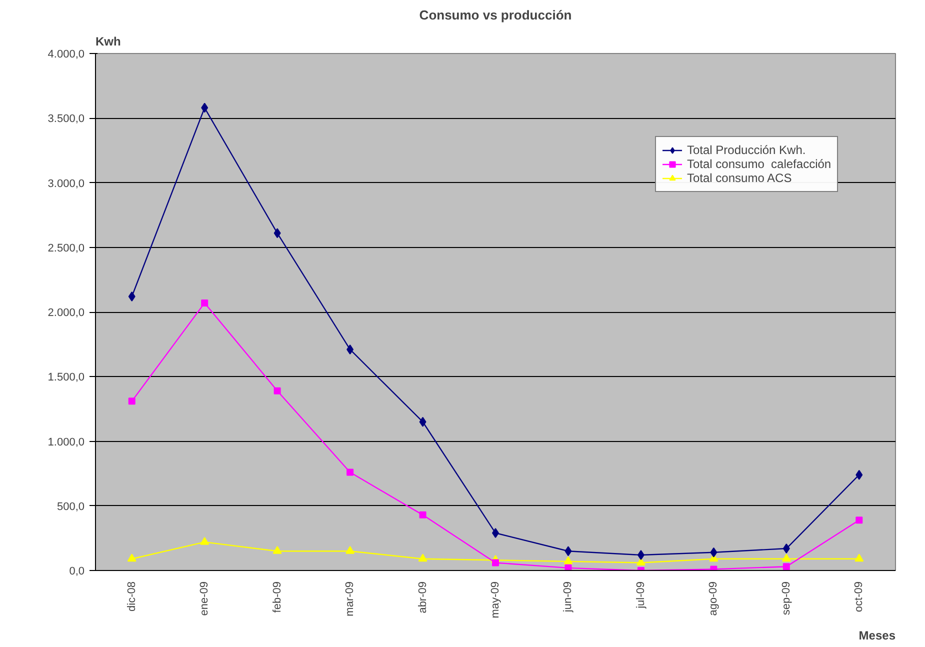 The height and width of the screenshot is (647, 925). What do you see at coordinates (108, 41) in the screenshot?
I see `y-axis-title: Kwh` at bounding box center [108, 41].